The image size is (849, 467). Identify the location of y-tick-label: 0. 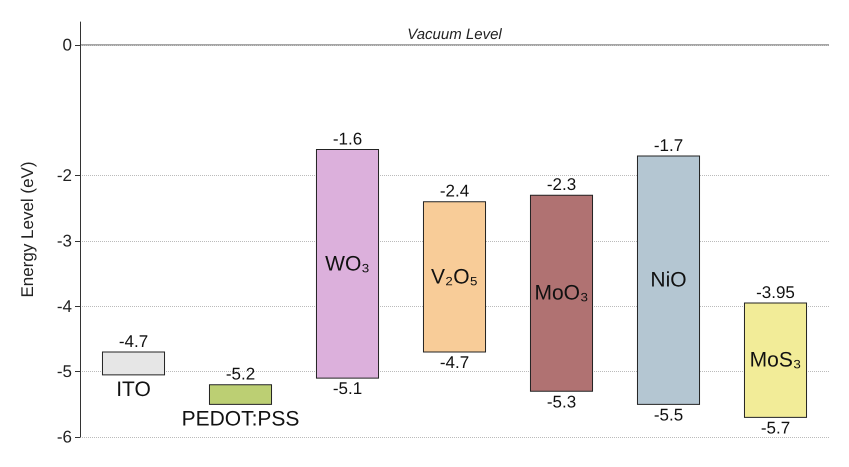
(67, 44).